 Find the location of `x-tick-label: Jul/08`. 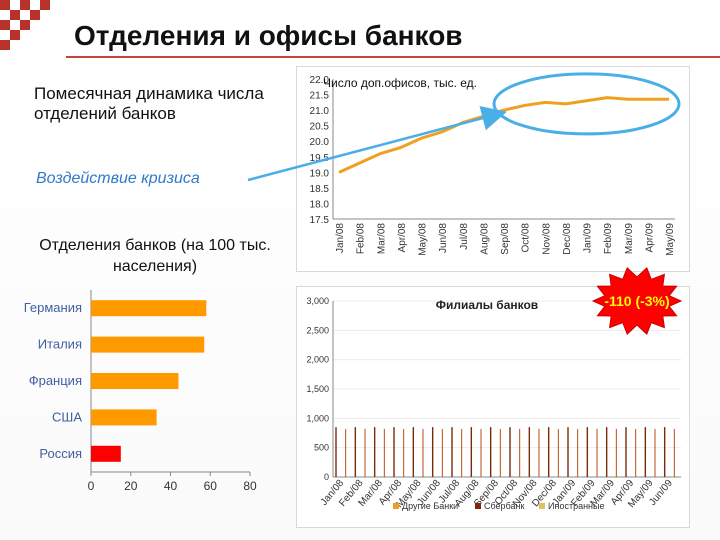

x-tick-label: Jul/08 is located at coordinates (464, 236).